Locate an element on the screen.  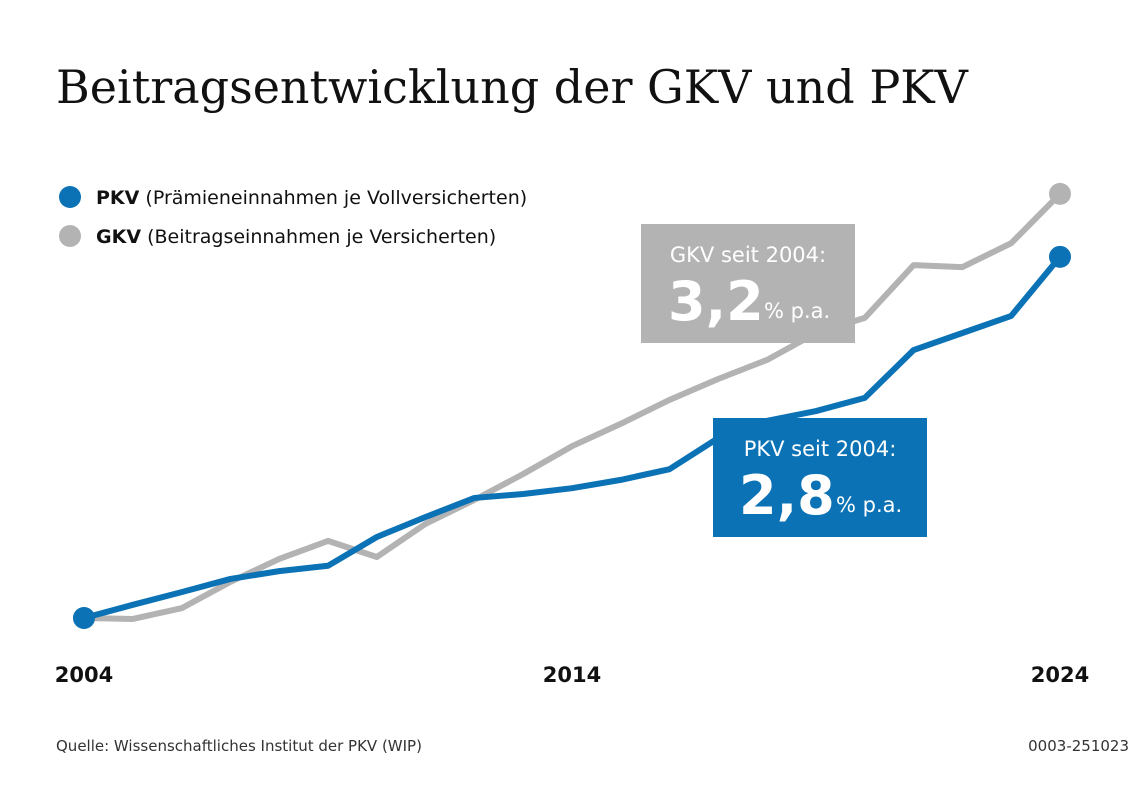
legend-name: GKV is located at coordinates (118, 237).